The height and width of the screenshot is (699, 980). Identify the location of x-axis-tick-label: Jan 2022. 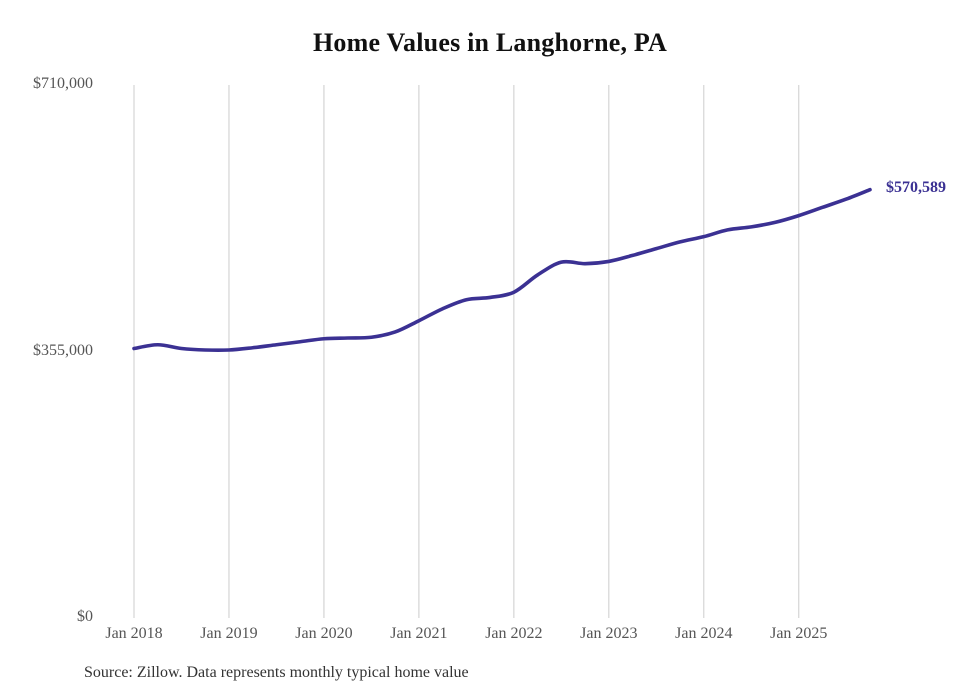
(514, 633).